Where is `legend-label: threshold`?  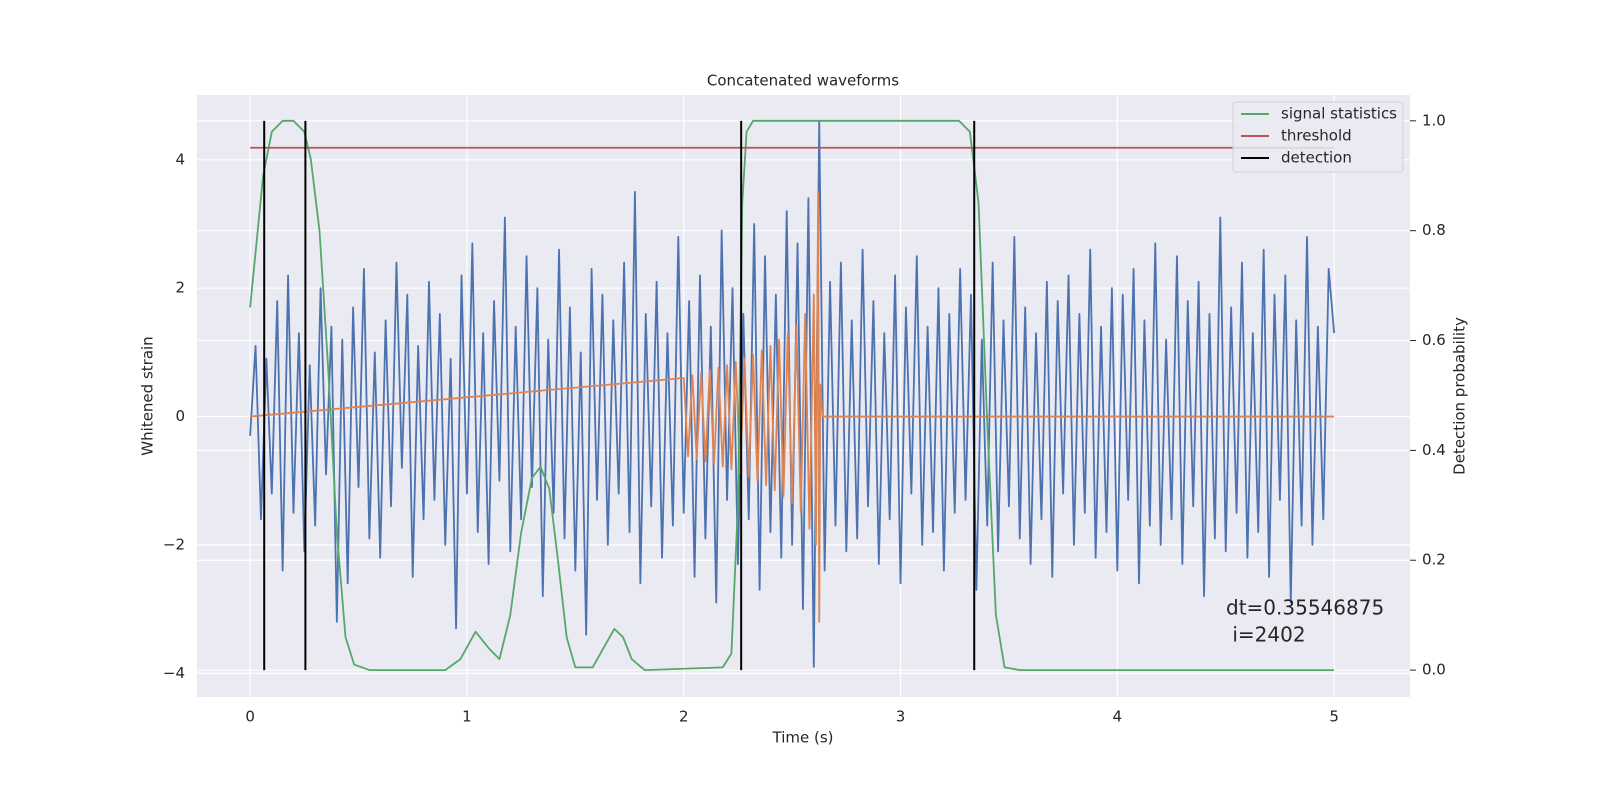
legend-label: threshold is located at coordinates (1316, 136).